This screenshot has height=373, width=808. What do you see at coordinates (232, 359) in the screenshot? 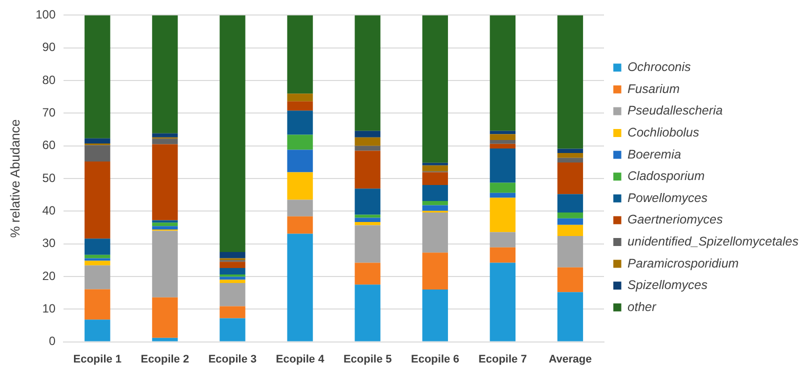
I see `x-tick-label: Ecopile 3` at bounding box center [232, 359].